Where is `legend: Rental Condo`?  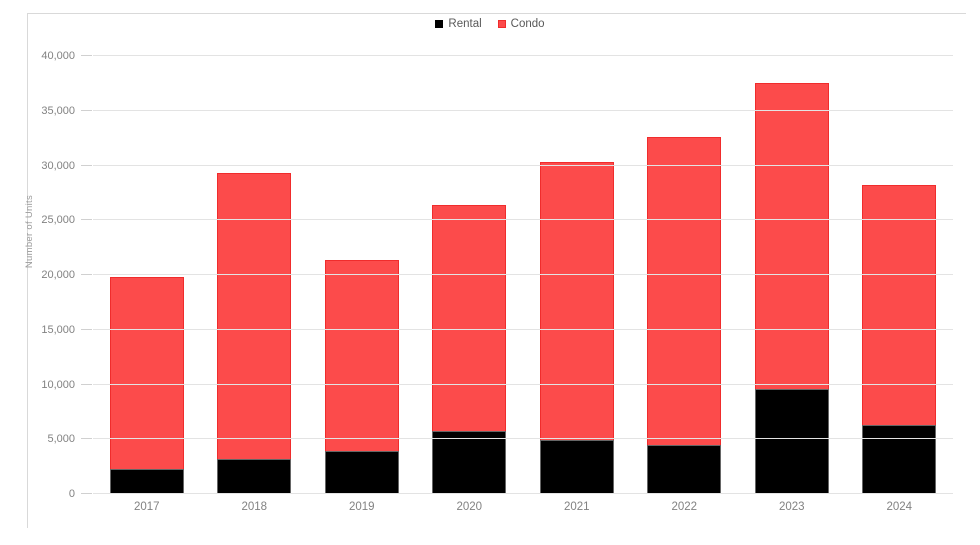
legend: Rental Condo is located at coordinates (490, 24).